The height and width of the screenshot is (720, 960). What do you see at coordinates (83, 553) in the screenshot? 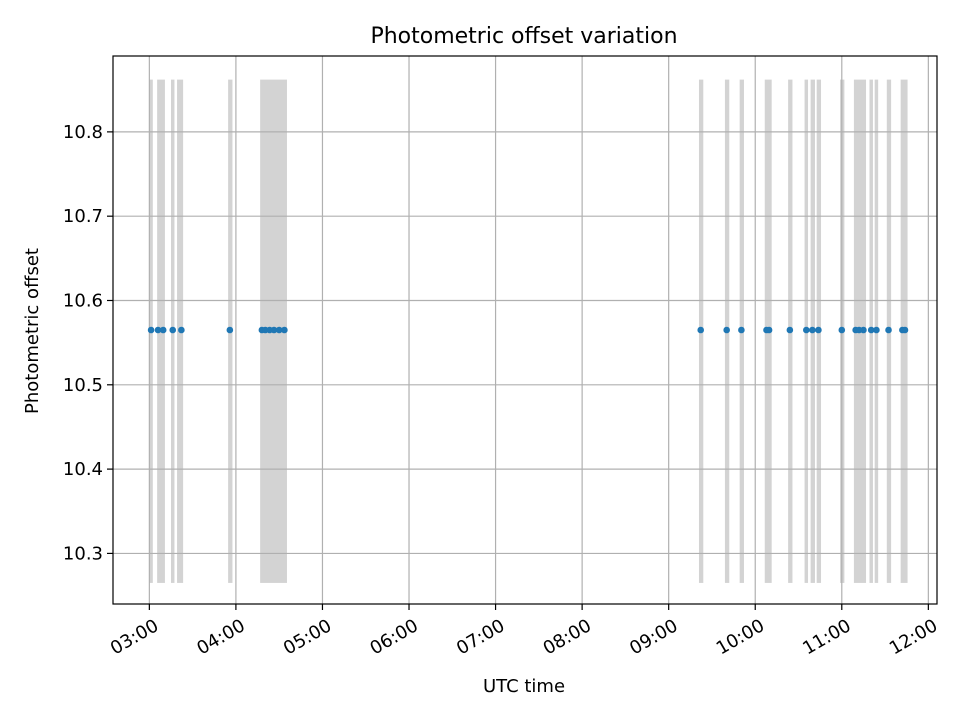
I see `y-tick-label-0: 10.3` at bounding box center [83, 553].